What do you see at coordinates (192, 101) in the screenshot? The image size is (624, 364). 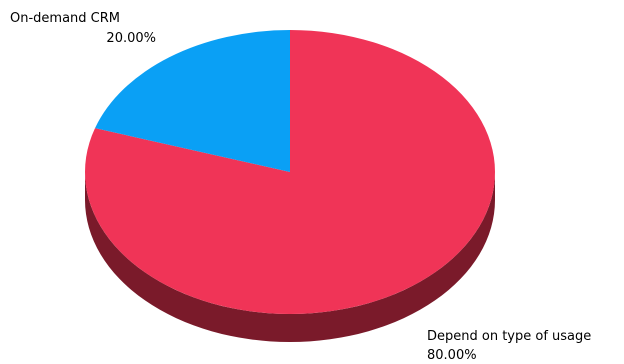 I see `pie-slice-on-demand-crm` at bounding box center [192, 101].